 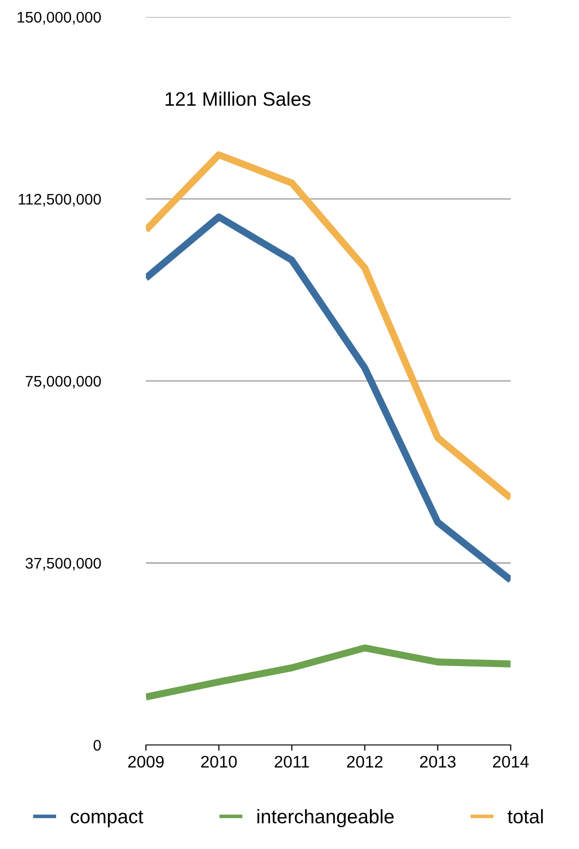 I want to click on y-tick-label: 37,500,000, so click(x=63, y=564).